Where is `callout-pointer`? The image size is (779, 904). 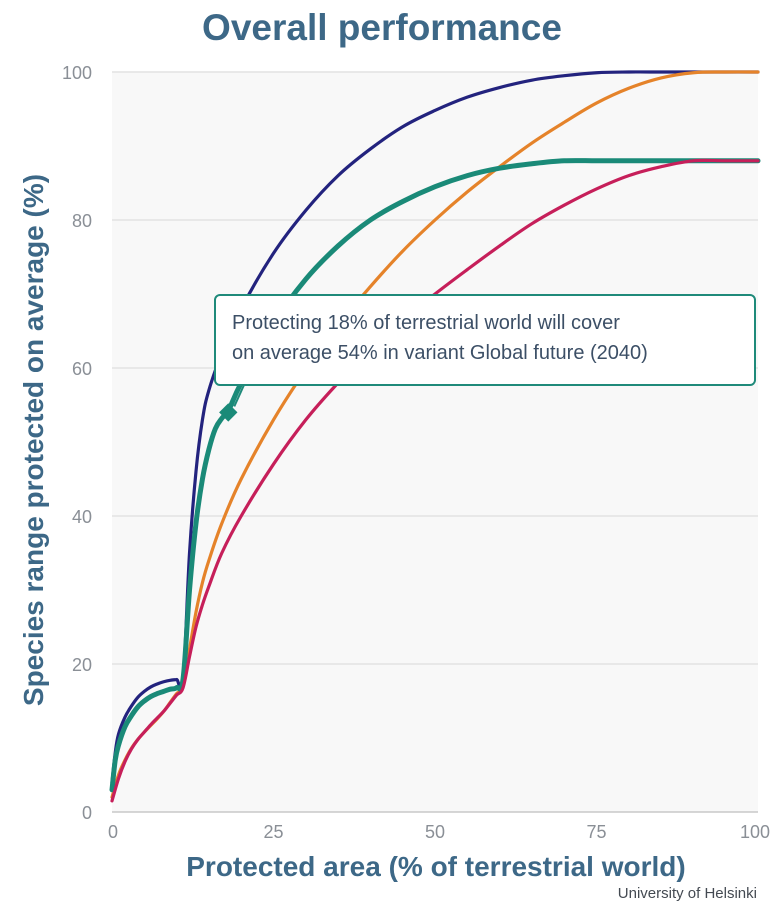
callout-pointer is located at coordinates (239, 395).